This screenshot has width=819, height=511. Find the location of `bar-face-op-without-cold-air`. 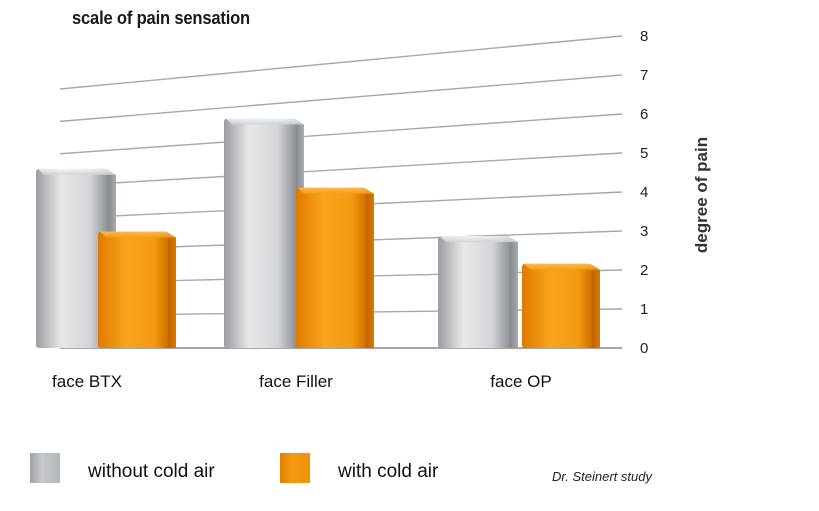

bar-face-op-without-cold-air is located at coordinates (478, 292).